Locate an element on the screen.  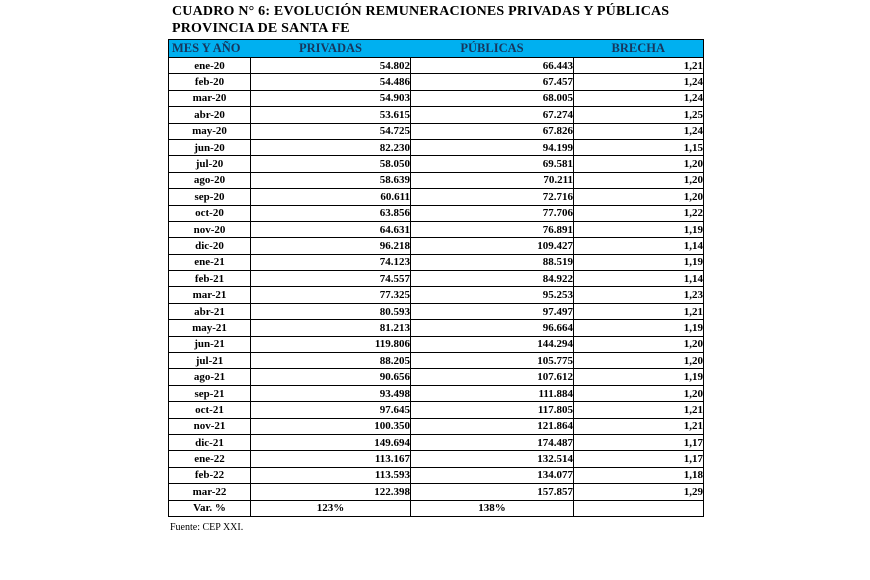
table-row: ago-20 58.639 70.211 1,20 is located at coordinates (436, 180).